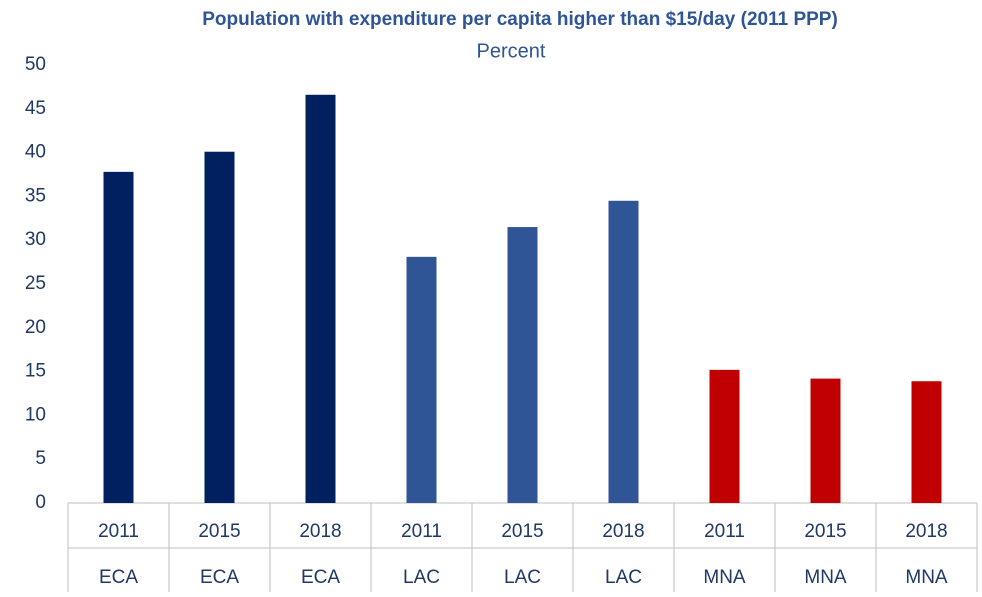 The height and width of the screenshot is (597, 982). I want to click on y-tick-label: 30, so click(35, 239).